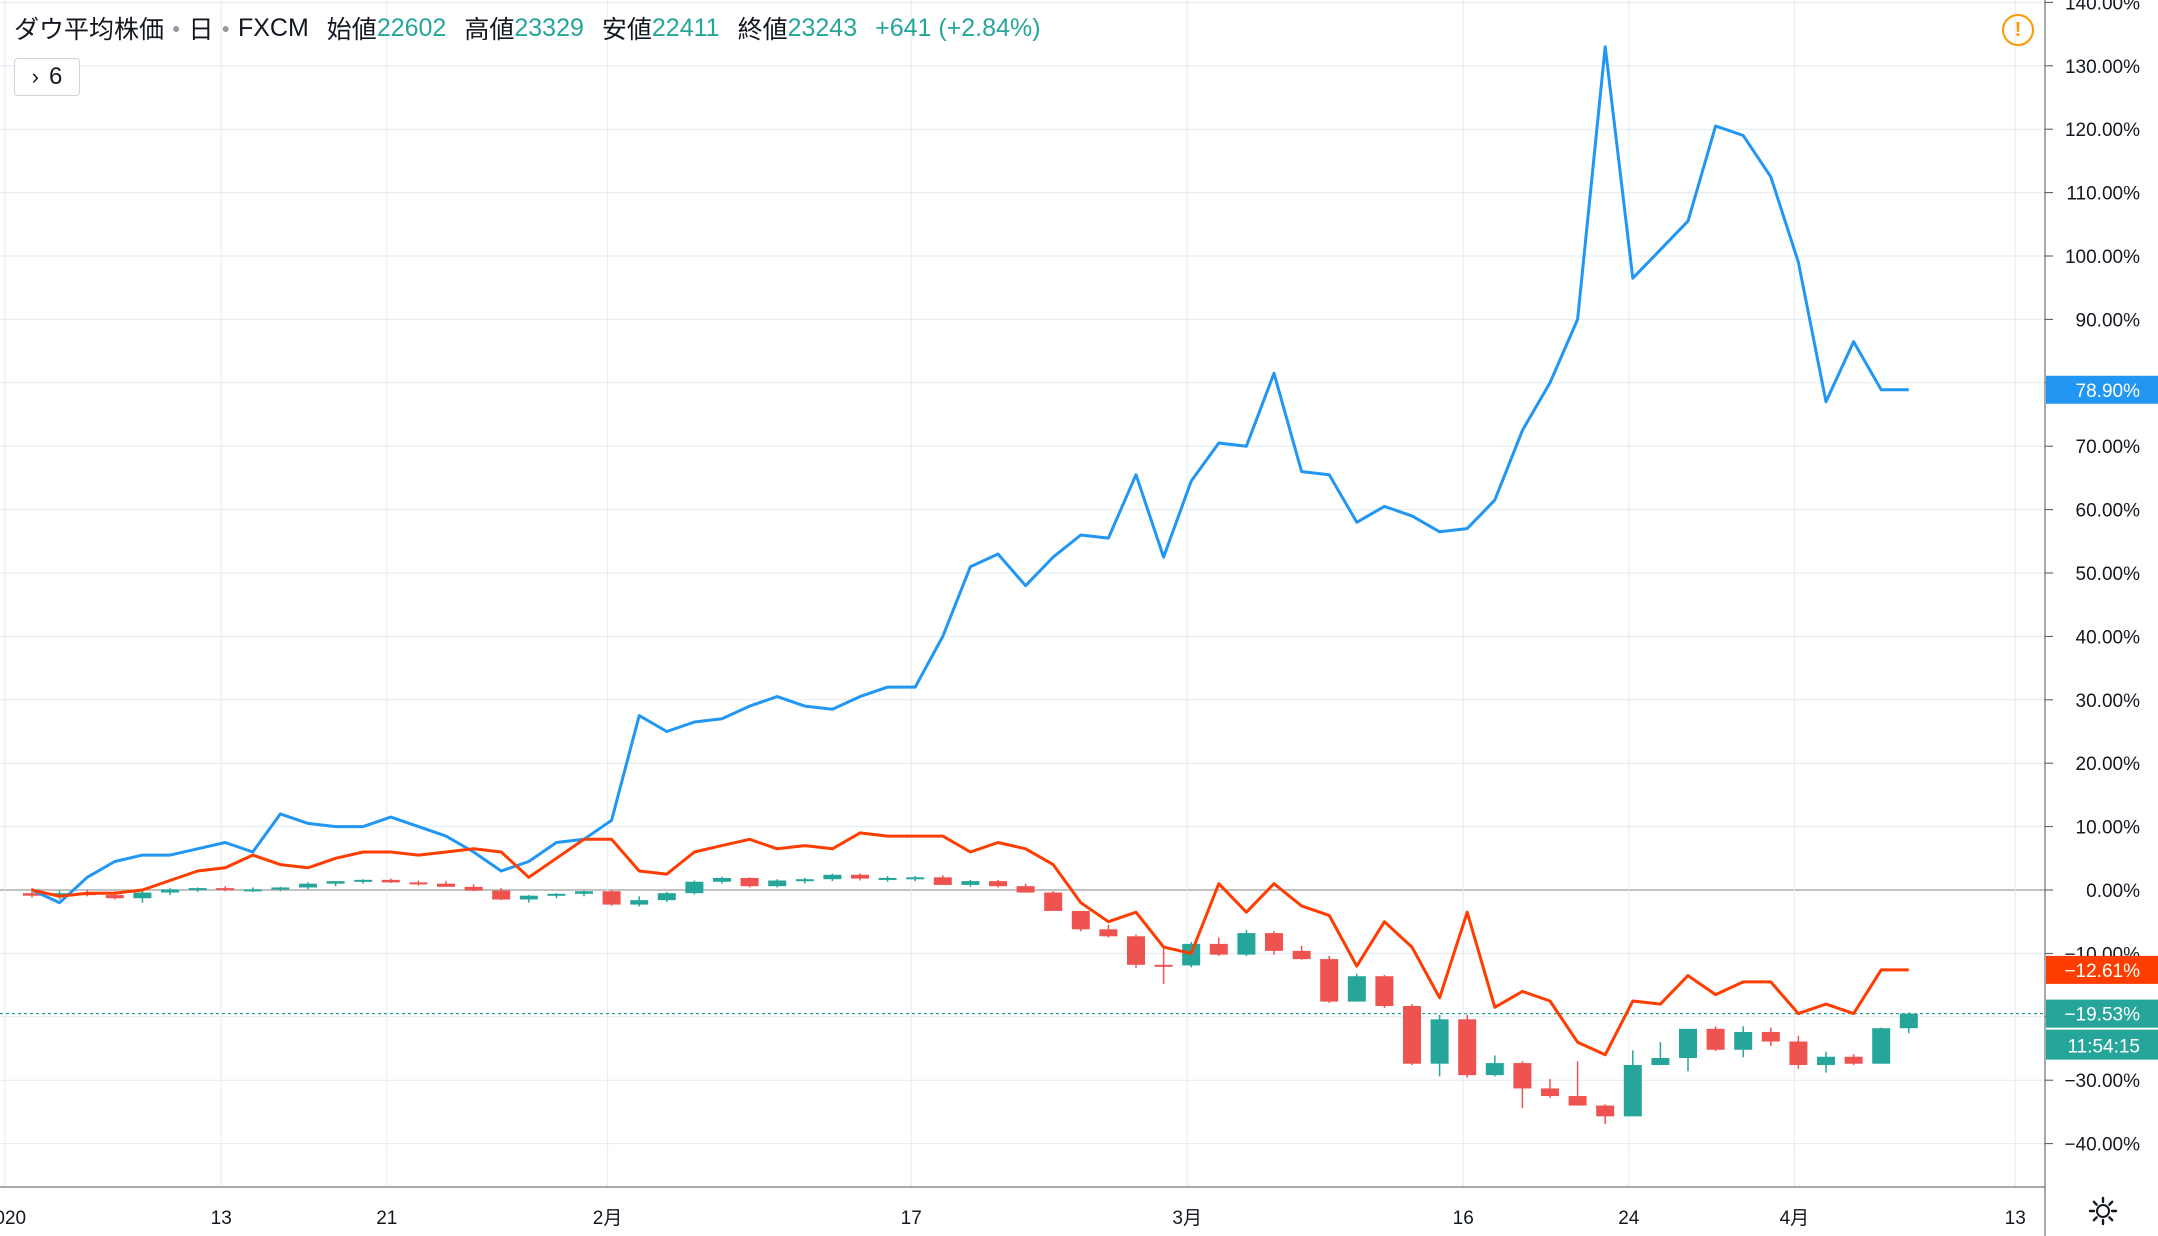 Image resolution: width=2158 pixels, height=1236 pixels. I want to click on interval-label: 日, so click(201, 30).